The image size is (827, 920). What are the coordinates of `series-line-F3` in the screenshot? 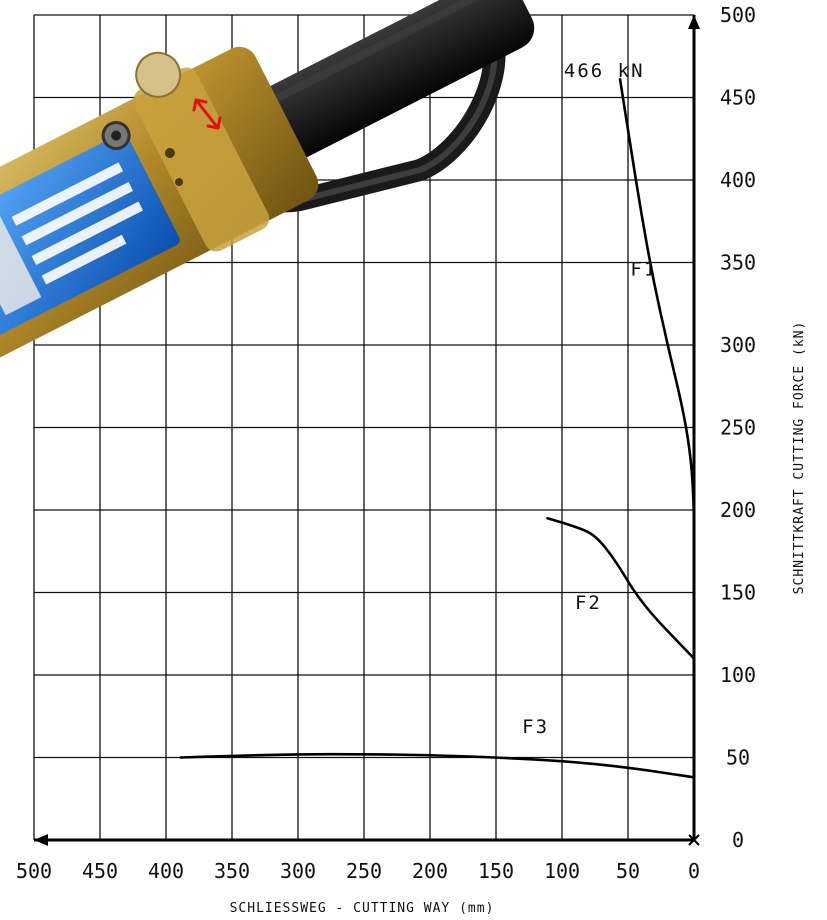 It's located at (437, 765).